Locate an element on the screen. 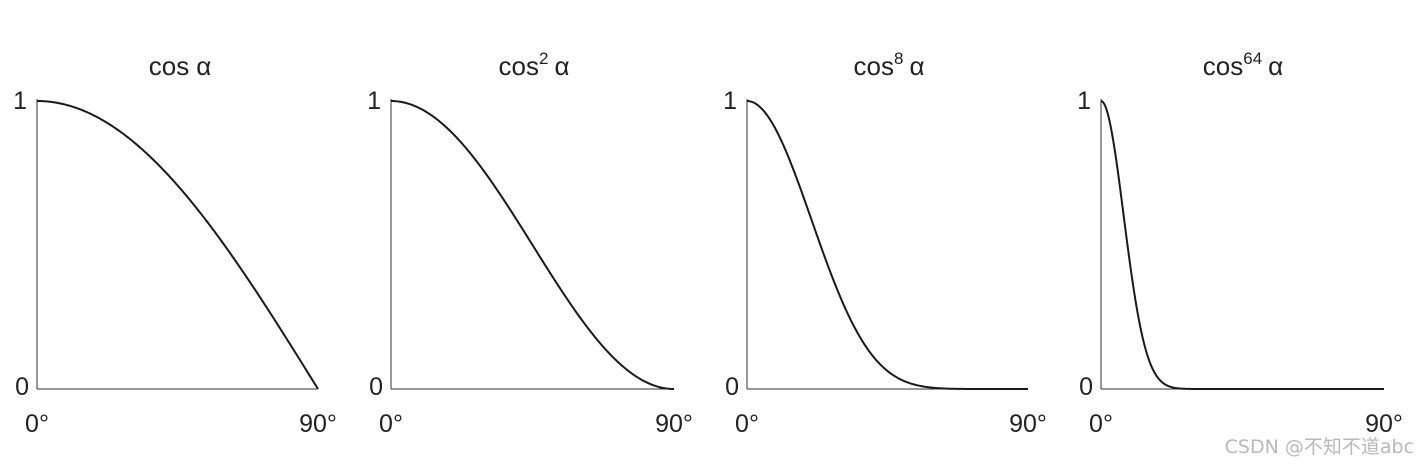  title-exponent: 64 is located at coordinates (1252, 58).